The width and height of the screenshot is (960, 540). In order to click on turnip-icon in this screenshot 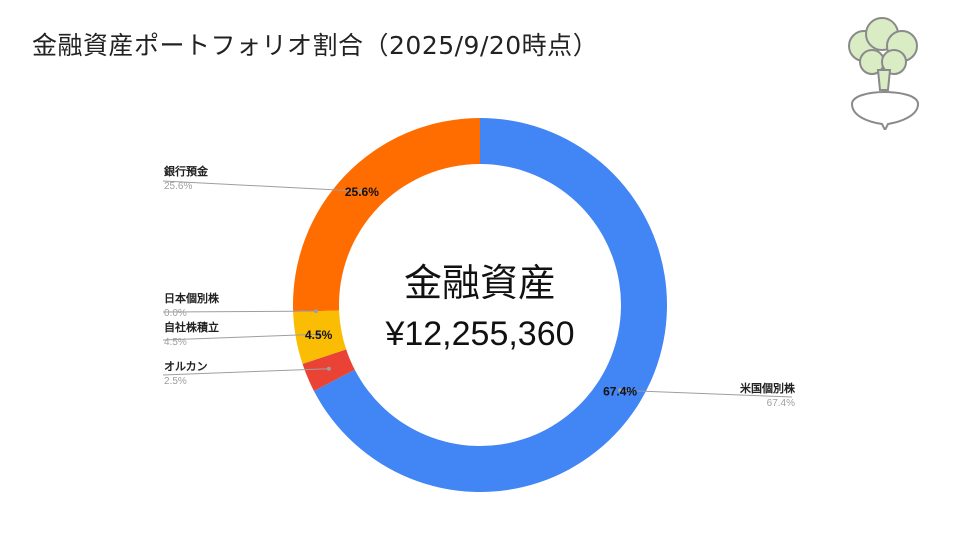, I will do `click(884, 73)`.